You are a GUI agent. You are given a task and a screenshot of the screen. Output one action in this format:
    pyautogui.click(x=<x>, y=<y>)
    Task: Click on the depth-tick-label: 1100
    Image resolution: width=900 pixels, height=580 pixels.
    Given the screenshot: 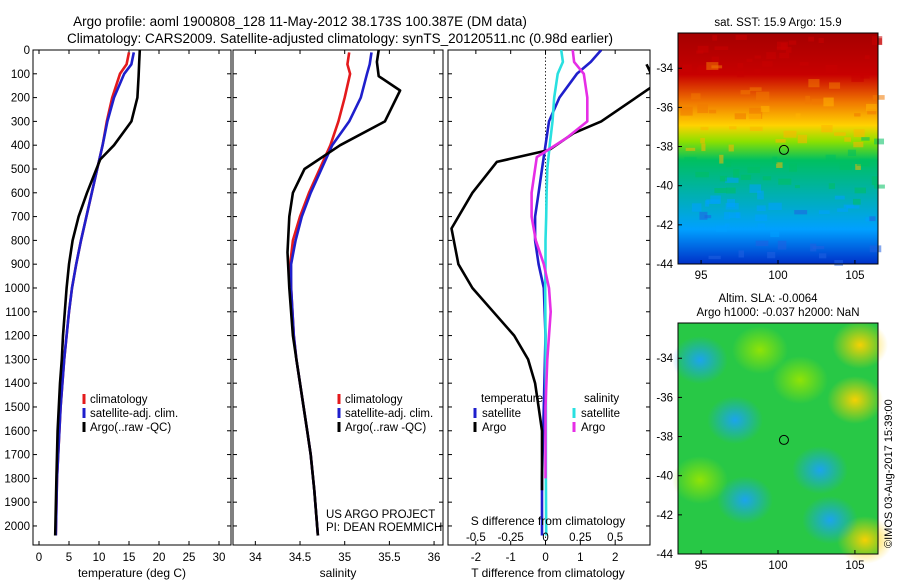 What is the action you would take?
    pyautogui.click(x=17, y=313)
    